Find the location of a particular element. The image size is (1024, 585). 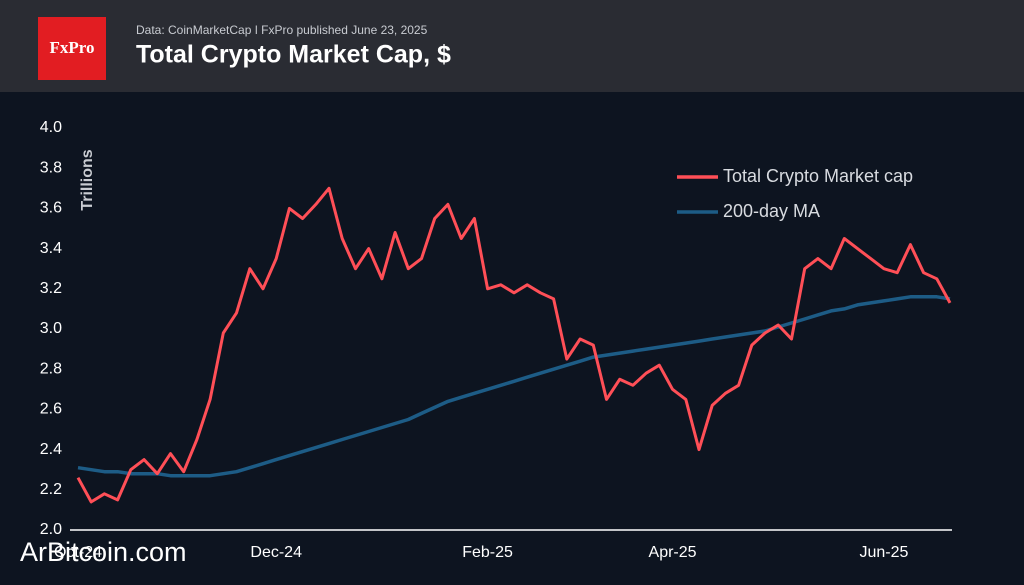

legend-label: 200-day MA is located at coordinates (771, 211).